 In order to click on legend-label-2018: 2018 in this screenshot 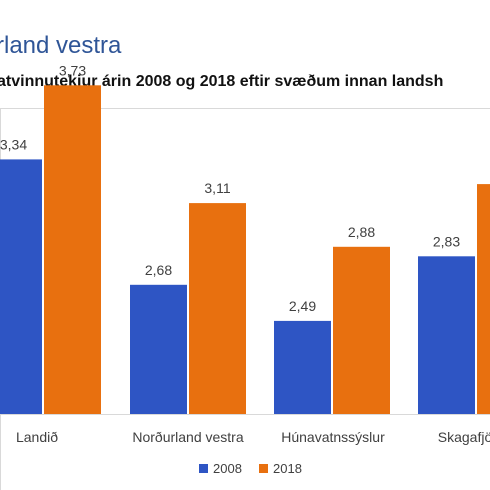, I will do `click(287, 468)`.